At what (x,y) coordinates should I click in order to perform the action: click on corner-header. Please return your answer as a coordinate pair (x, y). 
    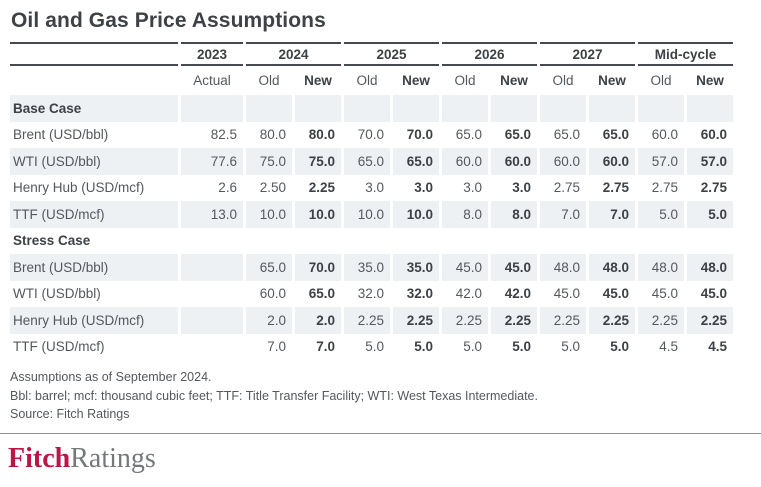
    Looking at the image, I should click on (94, 54).